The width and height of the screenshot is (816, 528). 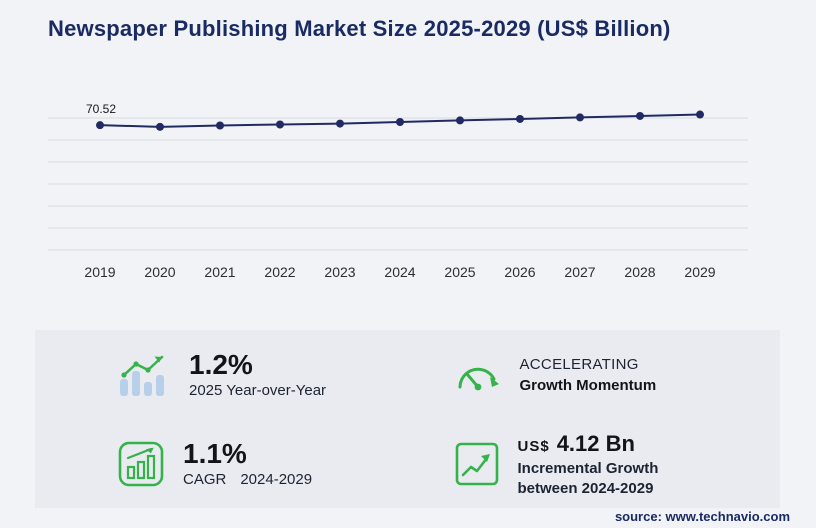 I want to click on speedometer-icon, so click(x=478, y=375).